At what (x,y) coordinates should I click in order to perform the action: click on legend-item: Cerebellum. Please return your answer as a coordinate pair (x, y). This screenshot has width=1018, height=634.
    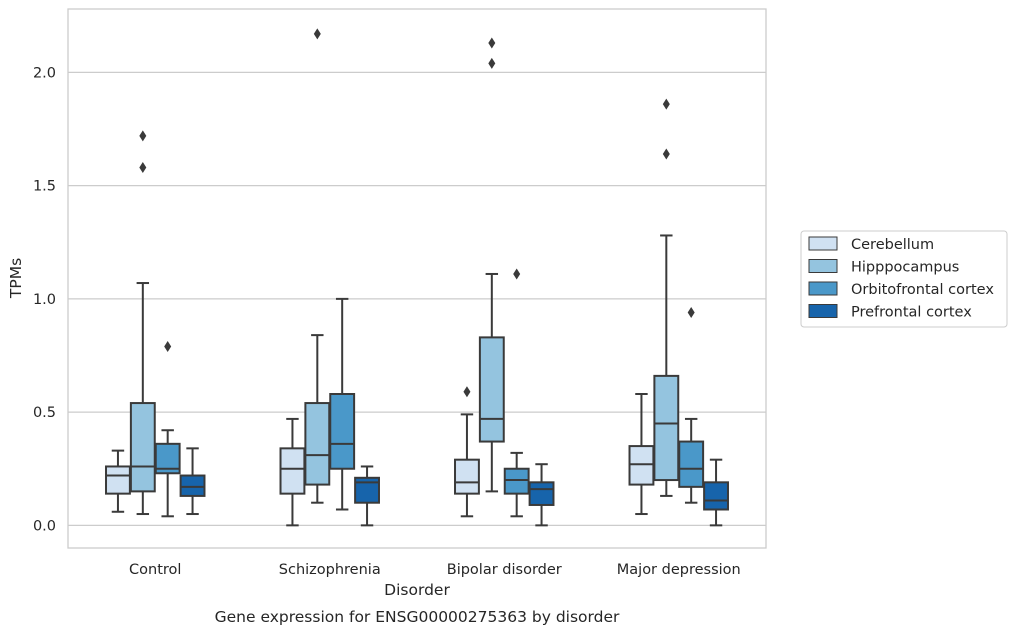
    Looking at the image, I should click on (871, 244).